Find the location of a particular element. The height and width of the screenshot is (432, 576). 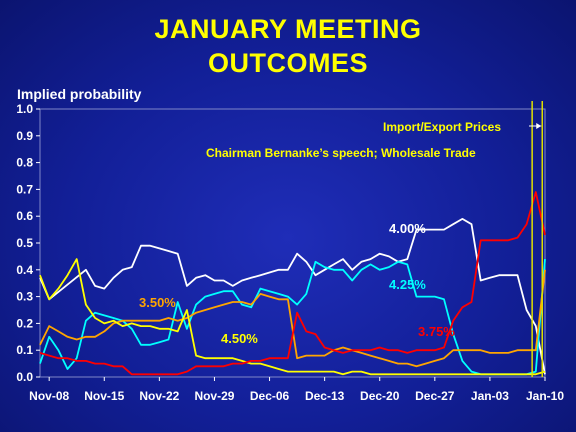

series-label-4.50pct: 4.50% is located at coordinates (239, 338).